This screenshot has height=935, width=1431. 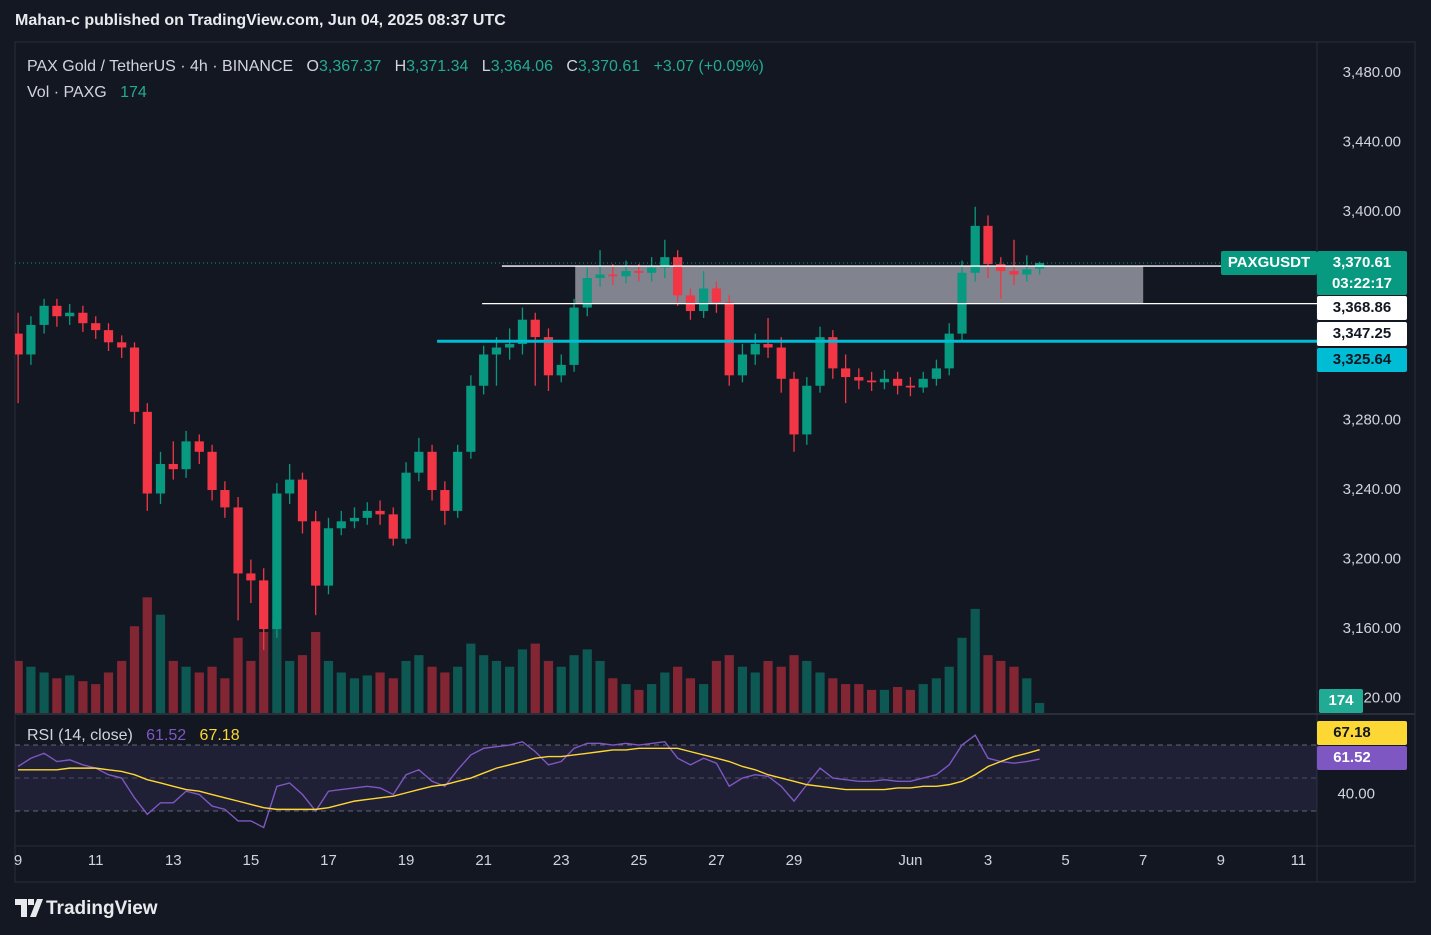 I want to click on y-tick-label: 3,440.00, so click(x=1372, y=141).